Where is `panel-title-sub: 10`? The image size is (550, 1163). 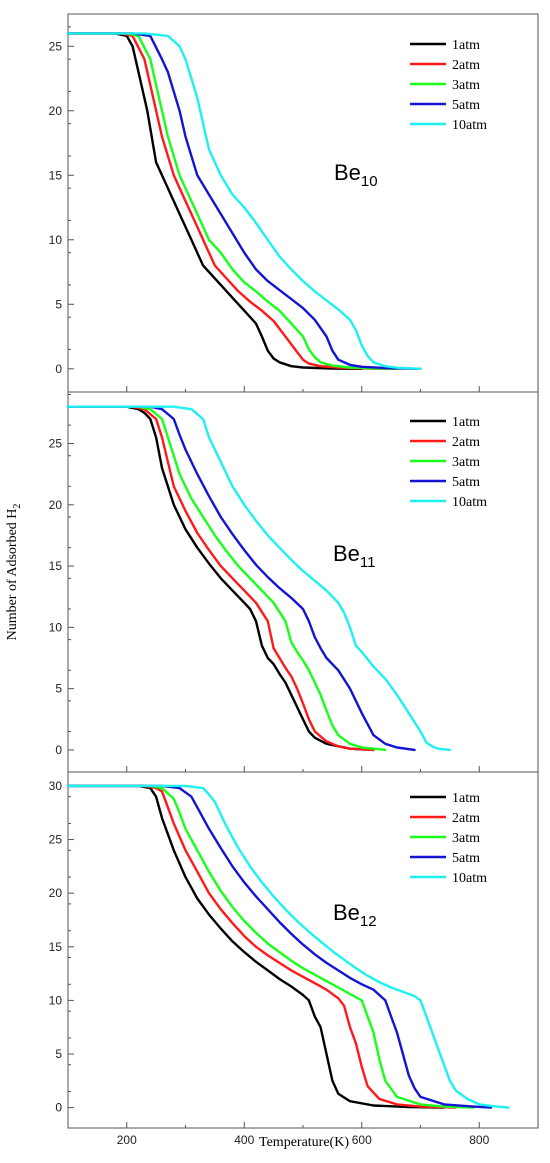
panel-title-sub: 10 is located at coordinates (369, 181).